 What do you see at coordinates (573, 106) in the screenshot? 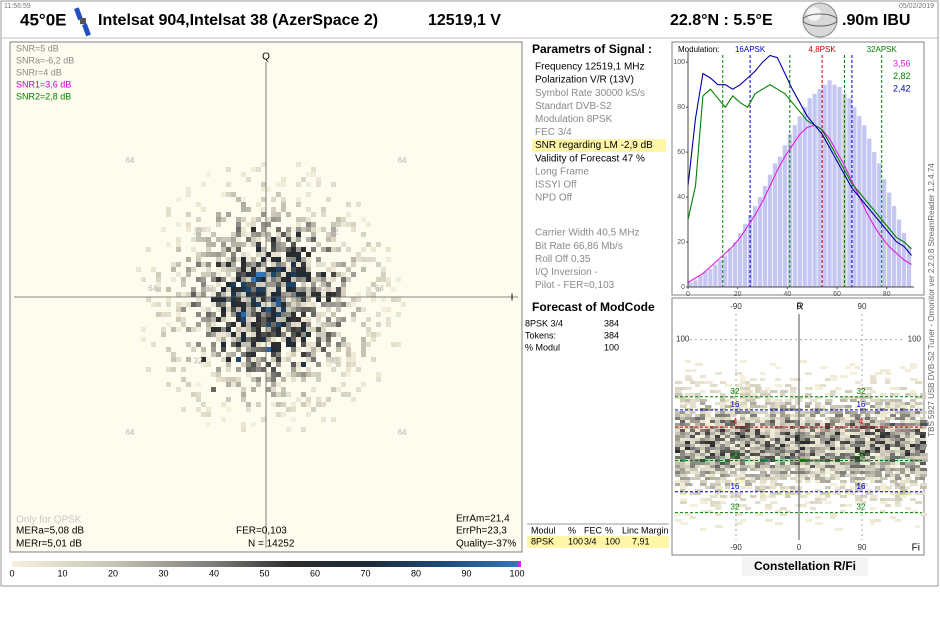
I see `parameter: Standart DVB-S2` at bounding box center [573, 106].